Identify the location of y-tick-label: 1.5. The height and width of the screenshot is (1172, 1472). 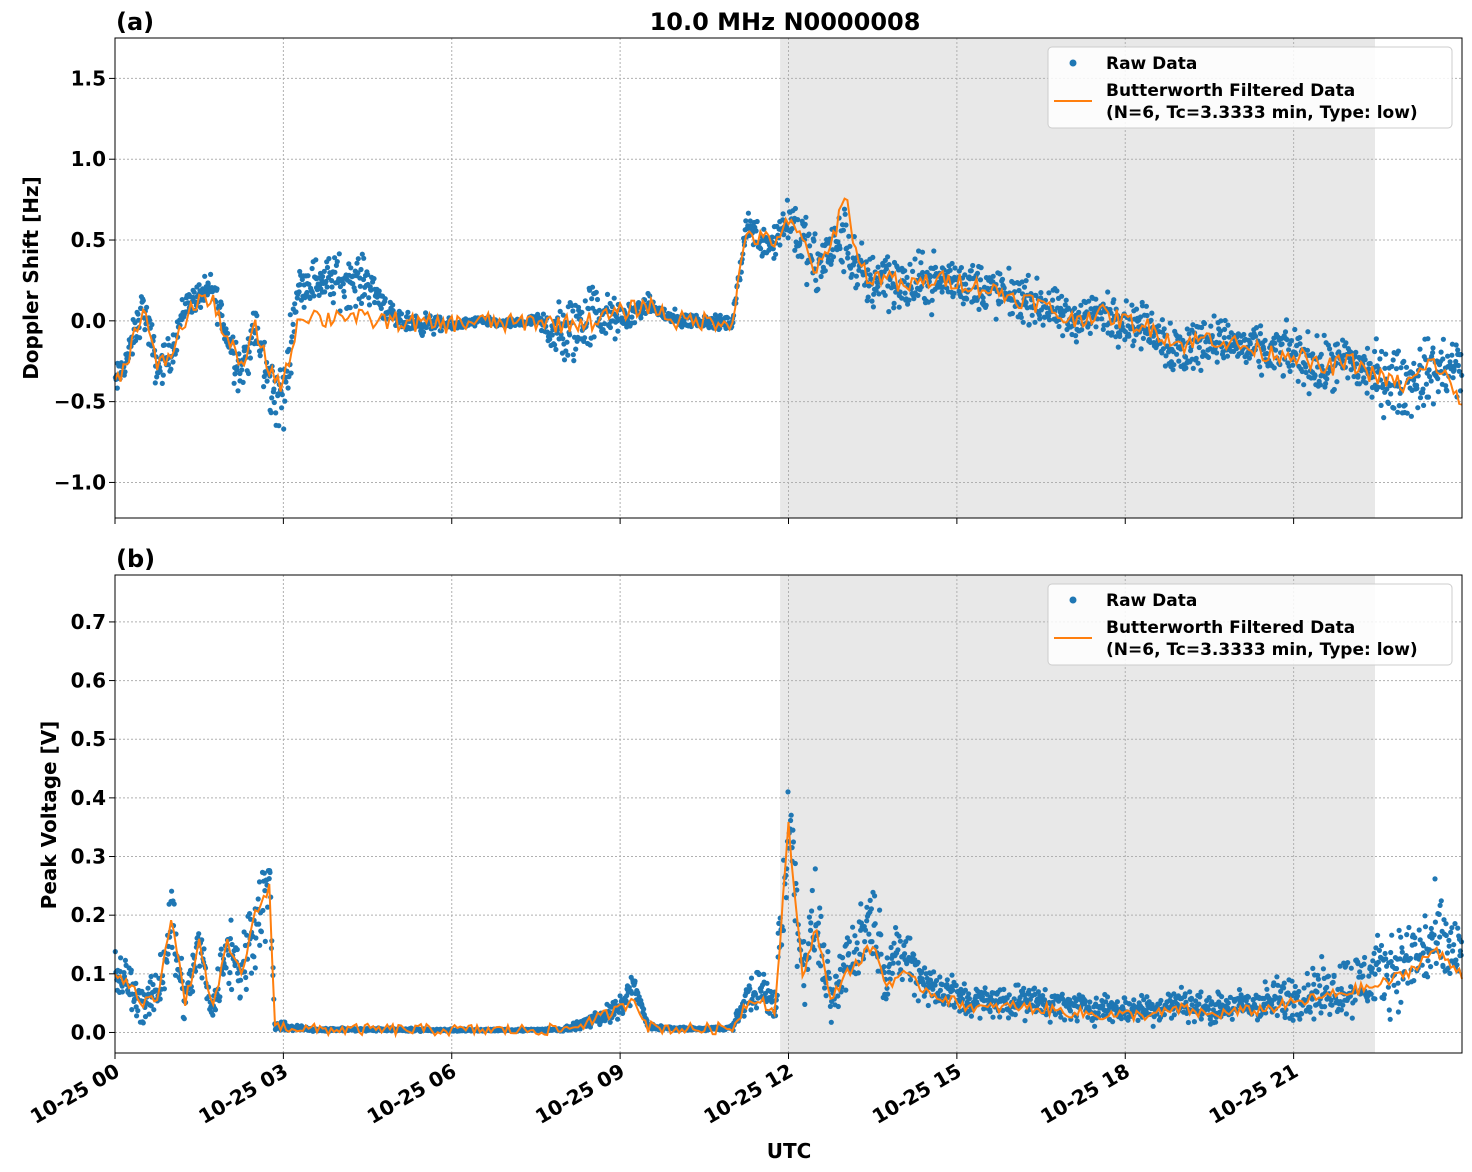
(88, 78).